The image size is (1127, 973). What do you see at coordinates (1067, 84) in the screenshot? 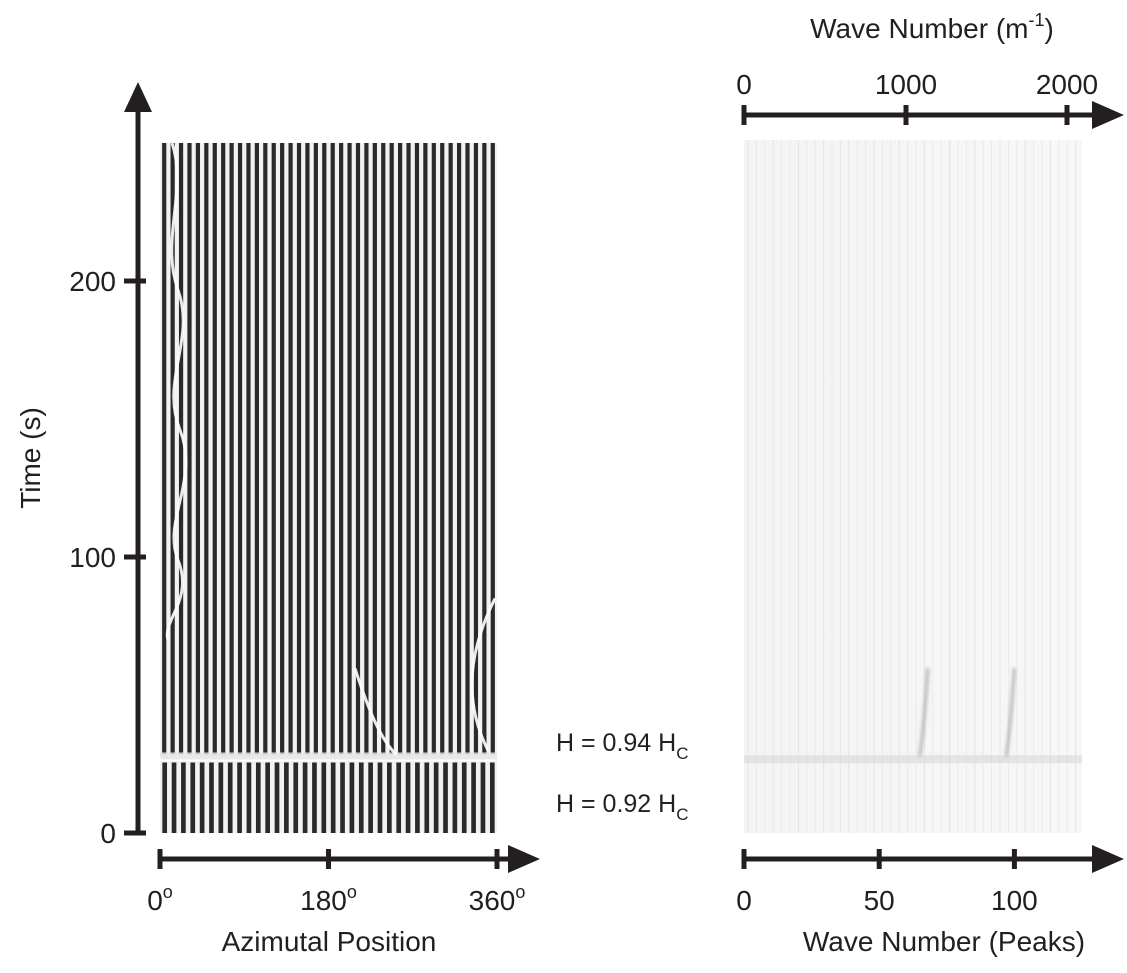
I see `top-tick-label: 2000` at bounding box center [1067, 84].